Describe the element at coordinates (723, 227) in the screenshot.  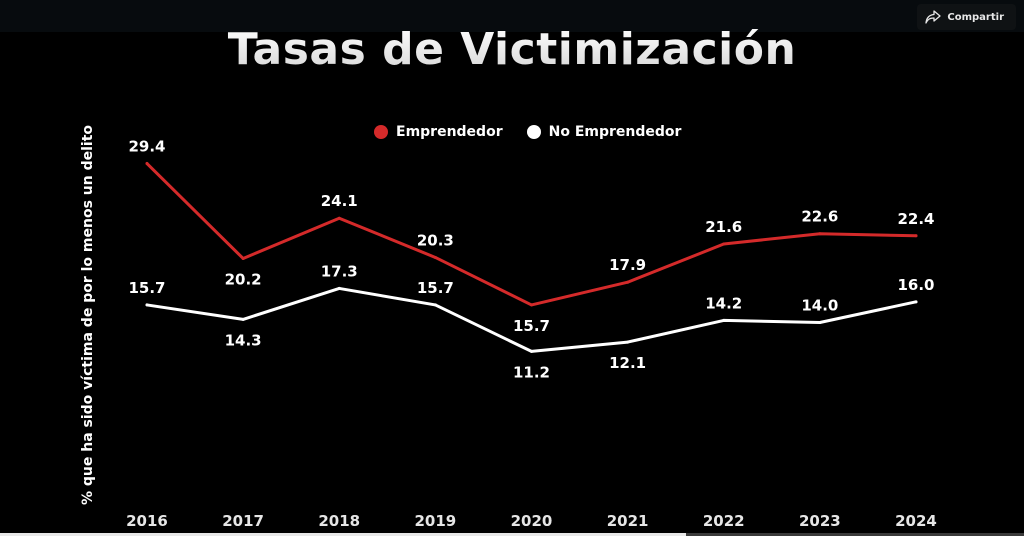
I see `data-label: 21.6` at that location.